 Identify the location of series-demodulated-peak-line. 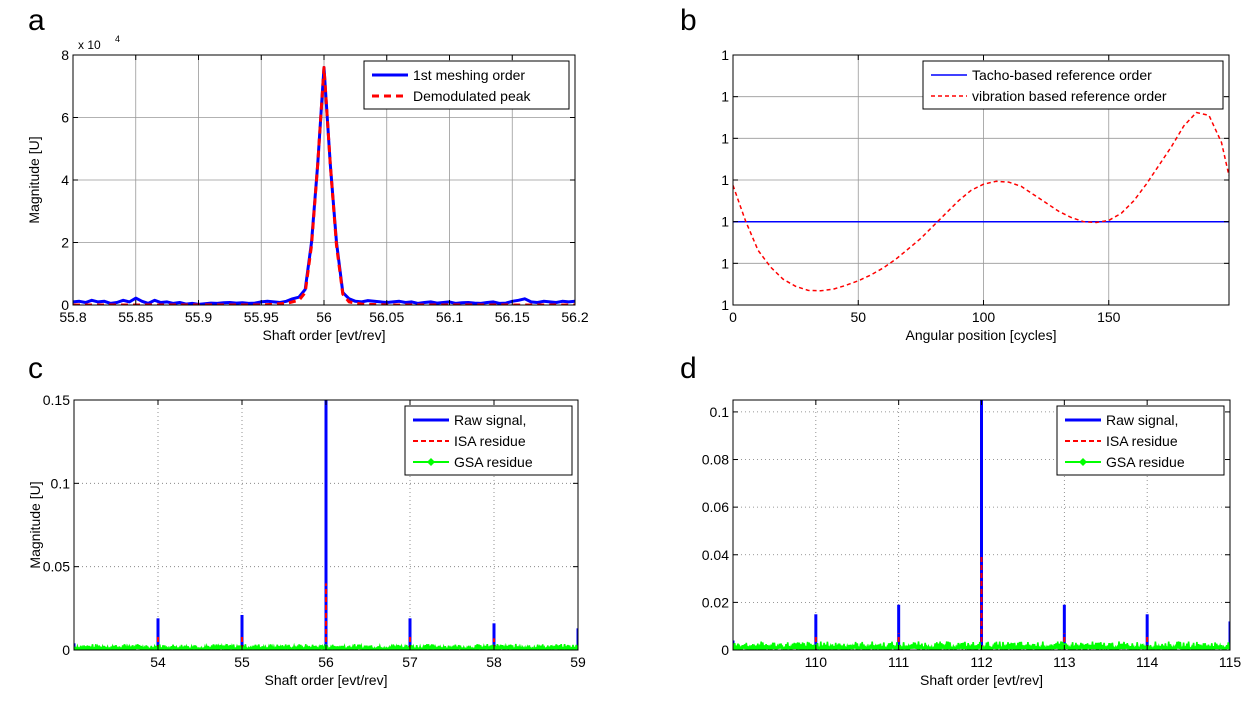
(324, 185).